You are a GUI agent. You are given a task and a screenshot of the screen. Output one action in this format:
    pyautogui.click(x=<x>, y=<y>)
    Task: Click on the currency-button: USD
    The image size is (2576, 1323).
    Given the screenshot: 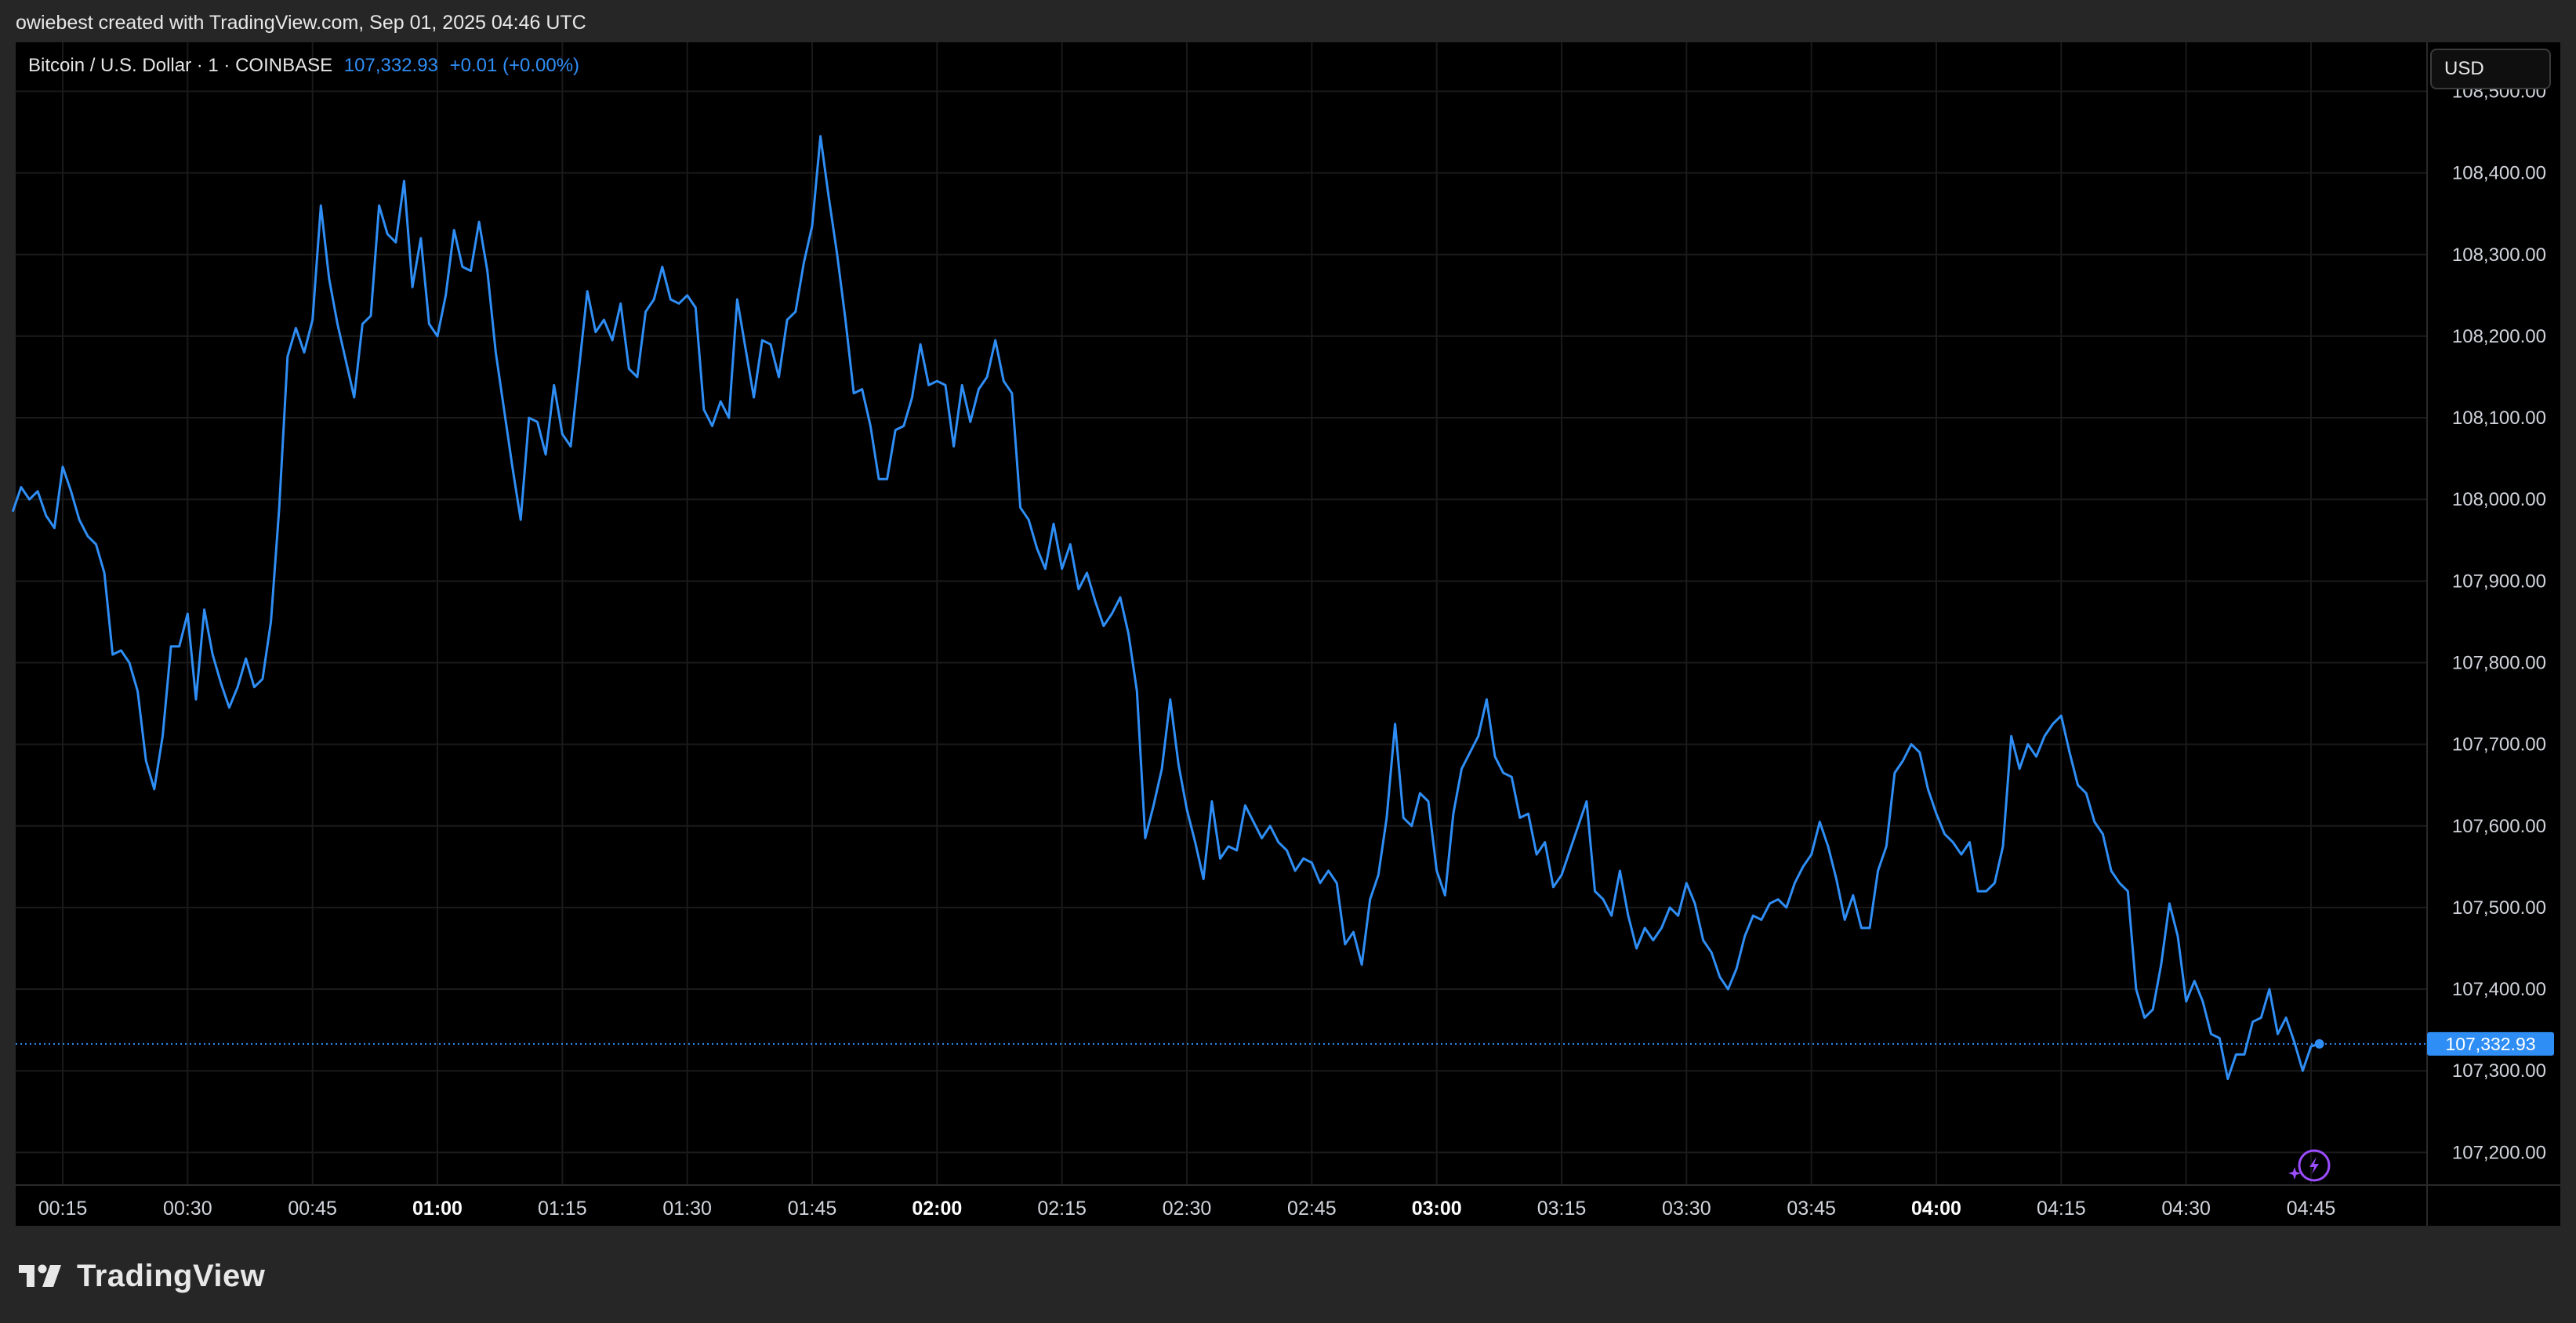 What is the action you would take?
    pyautogui.click(x=2490, y=69)
    